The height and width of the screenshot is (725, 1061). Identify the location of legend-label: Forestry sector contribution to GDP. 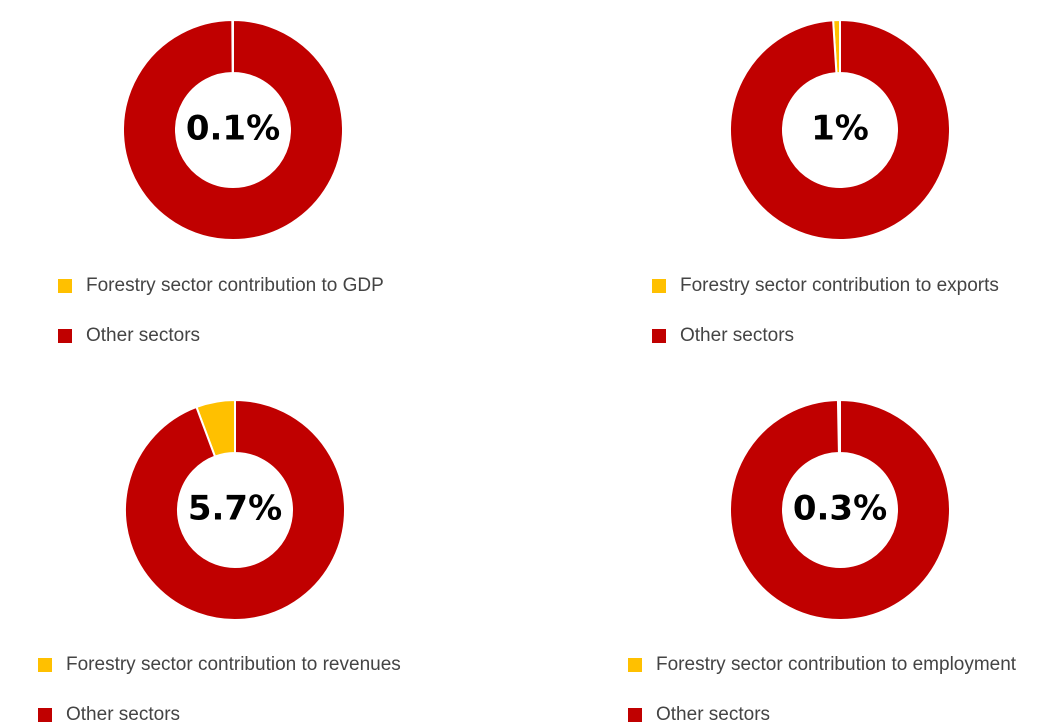
(235, 285).